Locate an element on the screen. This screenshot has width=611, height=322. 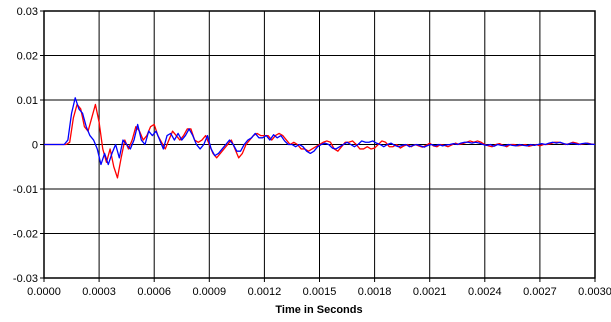
x-tick-label: 0.0009 is located at coordinates (209, 292).